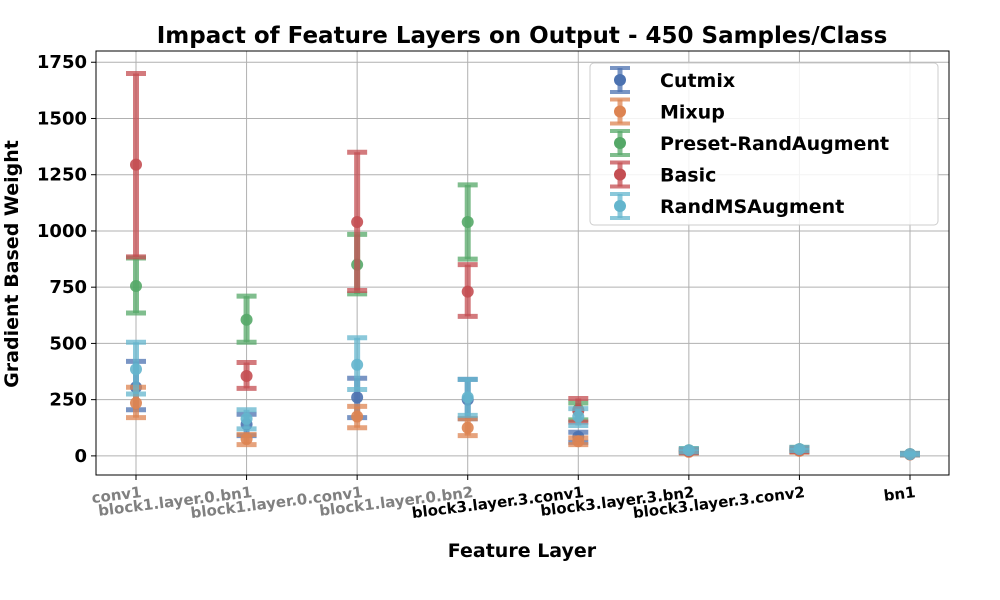  What do you see at coordinates (62, 118) in the screenshot?
I see `y-tick-label: 1500` at bounding box center [62, 118].